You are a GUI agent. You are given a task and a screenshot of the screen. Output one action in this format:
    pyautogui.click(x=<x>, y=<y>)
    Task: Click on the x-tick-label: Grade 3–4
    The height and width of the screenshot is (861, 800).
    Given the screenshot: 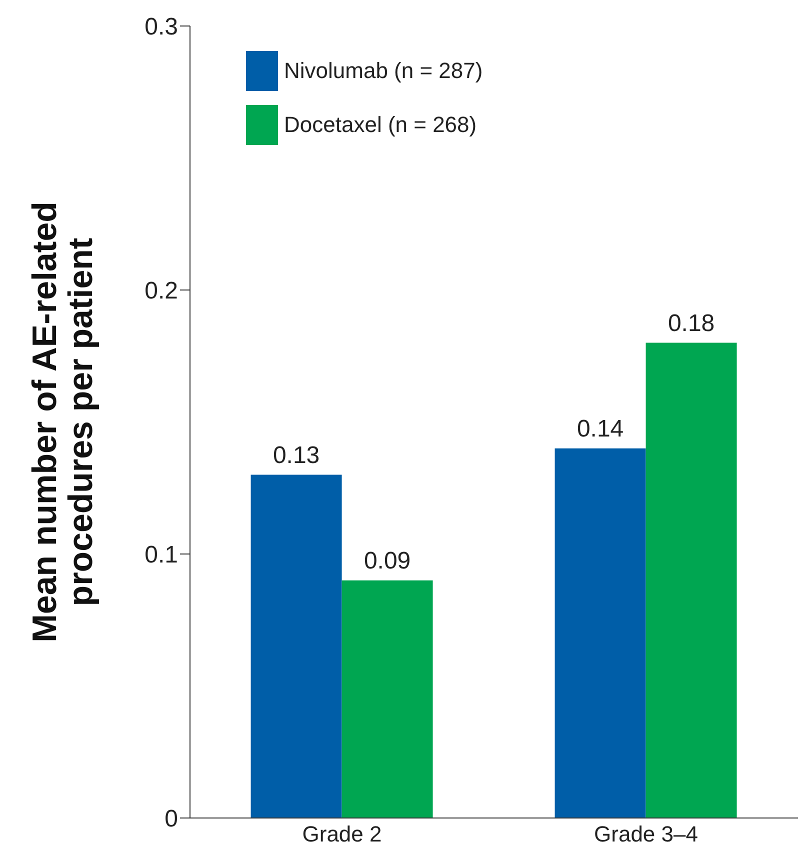 What is the action you would take?
    pyautogui.click(x=646, y=834)
    